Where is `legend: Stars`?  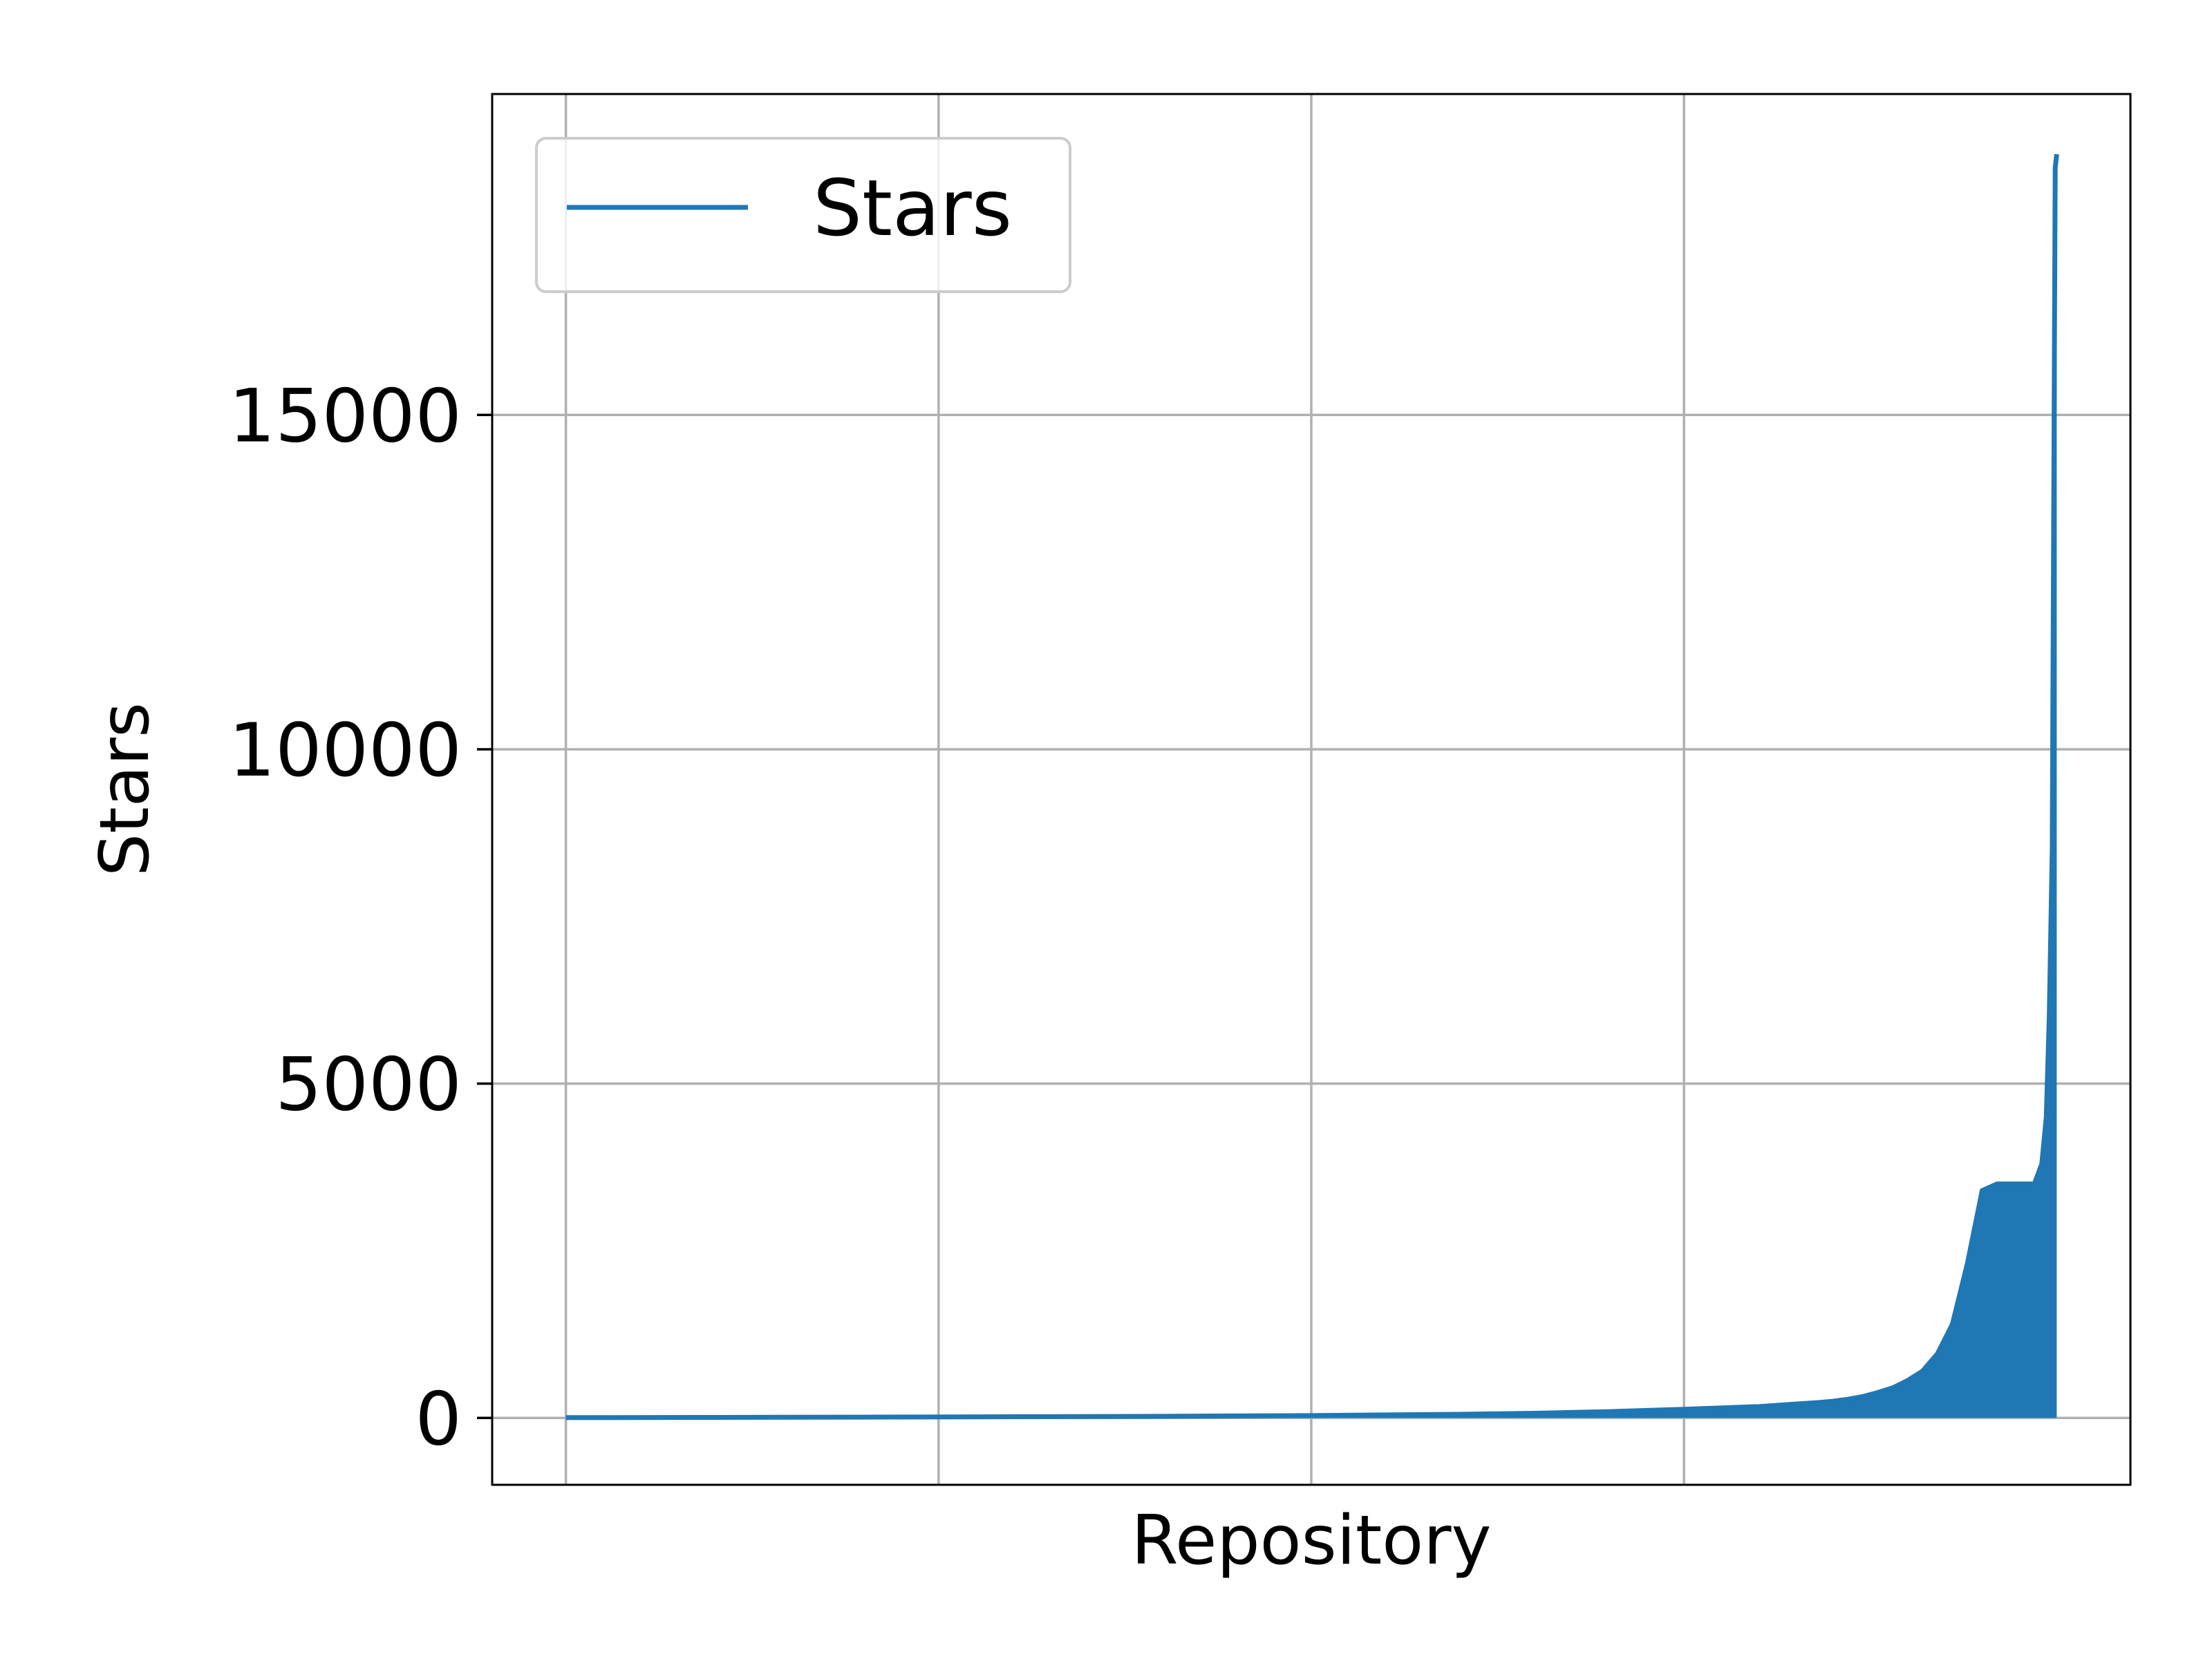 legend: Stars is located at coordinates (803, 215).